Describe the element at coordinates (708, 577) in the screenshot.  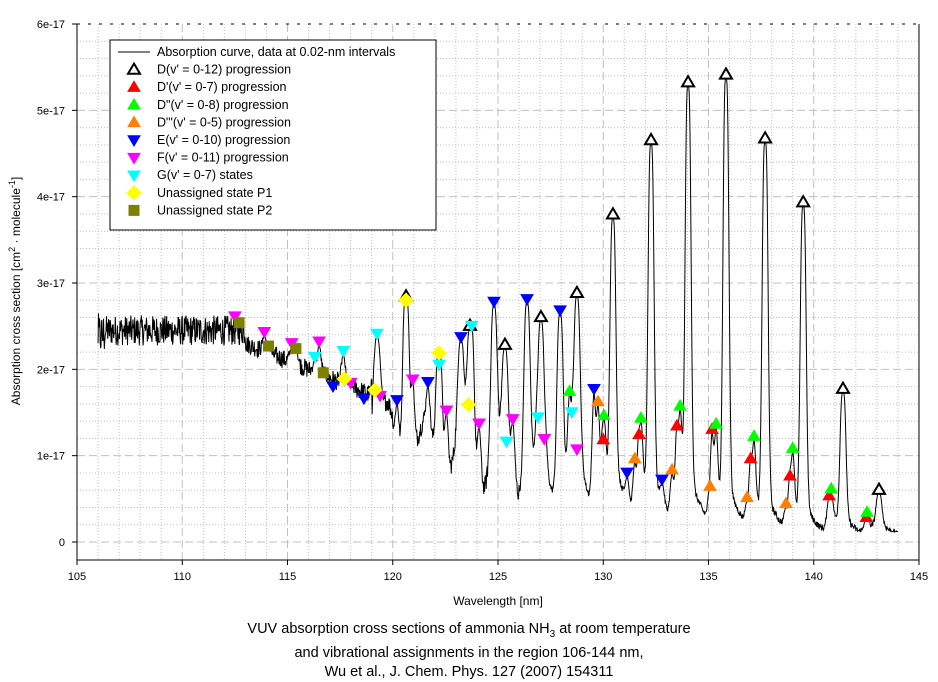
I see `x-tick-label: 135` at that location.